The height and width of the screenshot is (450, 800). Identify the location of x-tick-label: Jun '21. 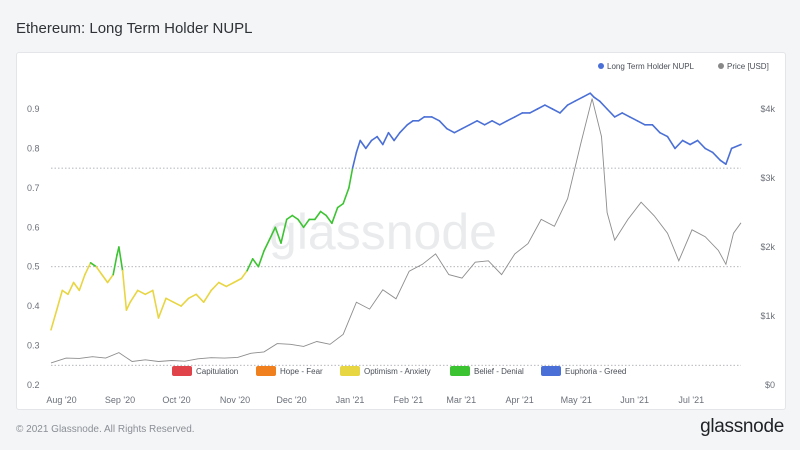
(634, 400).